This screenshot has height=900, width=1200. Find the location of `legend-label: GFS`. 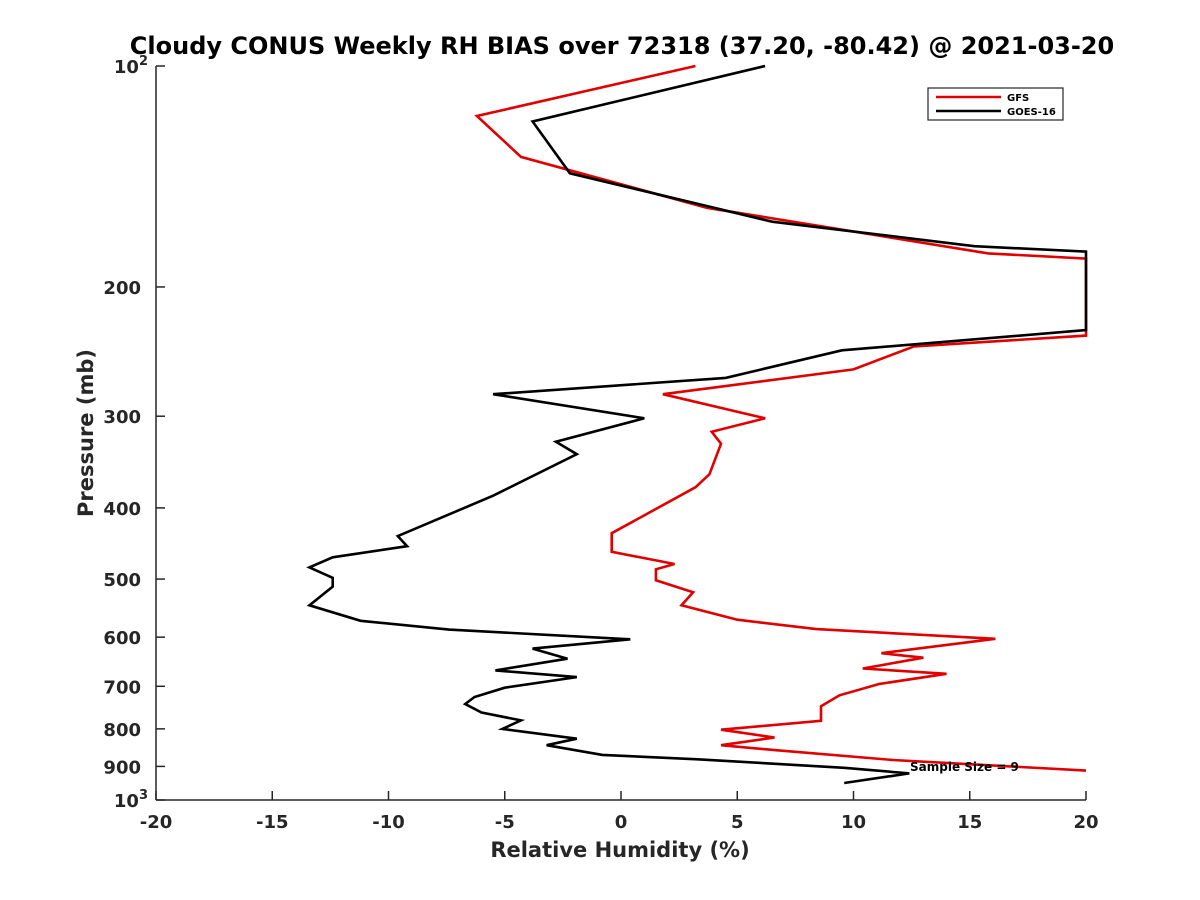

legend-label: GFS is located at coordinates (1018, 98).